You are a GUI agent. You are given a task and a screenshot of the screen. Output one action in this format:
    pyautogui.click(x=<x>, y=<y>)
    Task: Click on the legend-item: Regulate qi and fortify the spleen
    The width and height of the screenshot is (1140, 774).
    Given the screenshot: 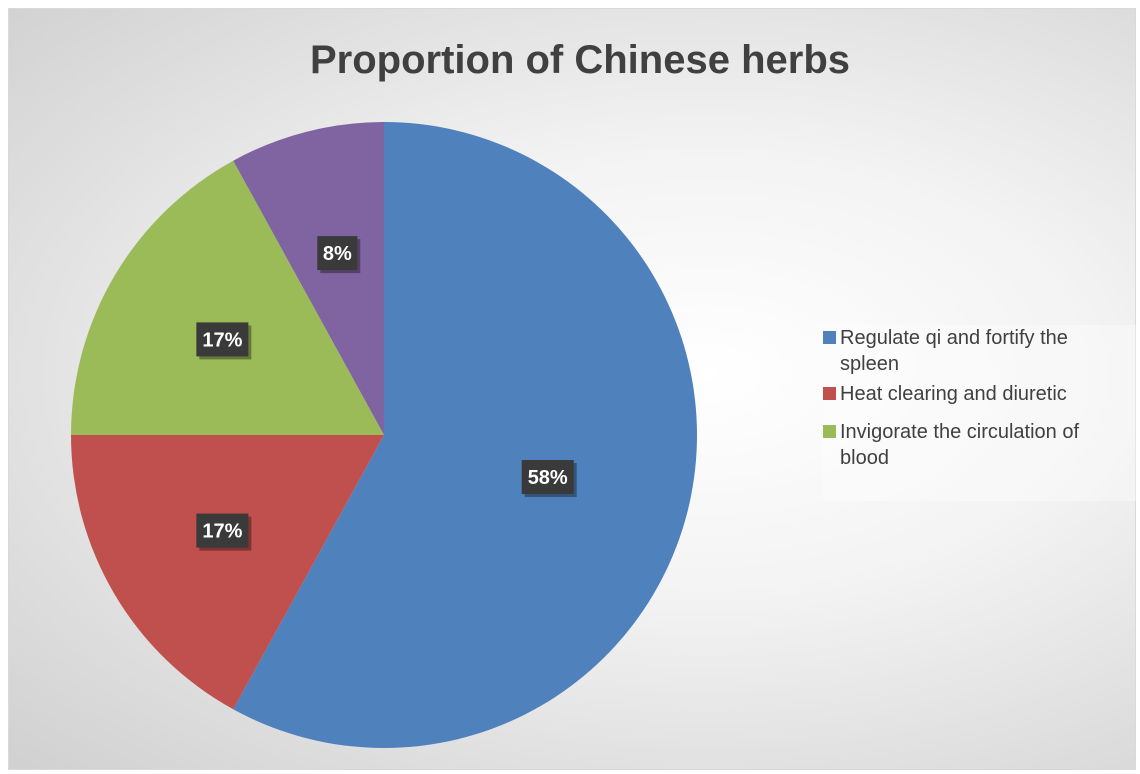 What is the action you would take?
    pyautogui.click(x=981, y=351)
    